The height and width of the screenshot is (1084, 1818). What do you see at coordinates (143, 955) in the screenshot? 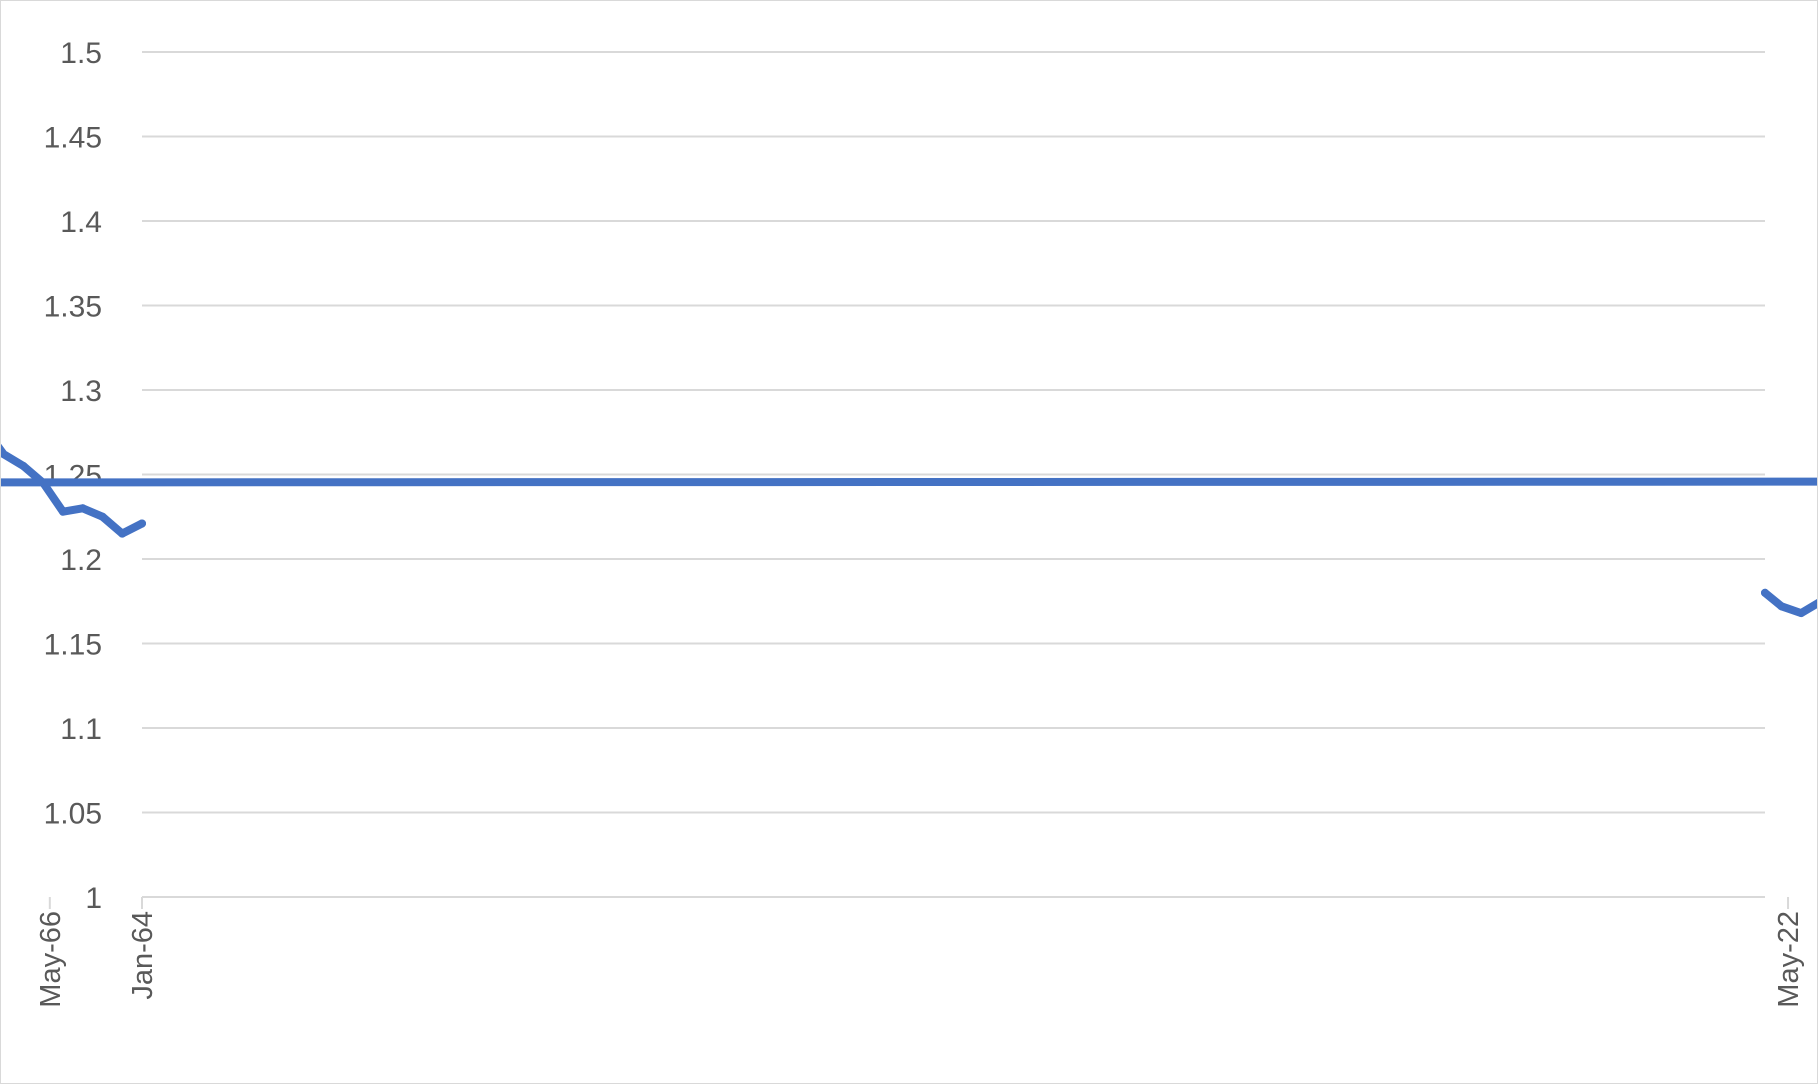
I see `x-tick-label: Jan-64` at bounding box center [143, 955].